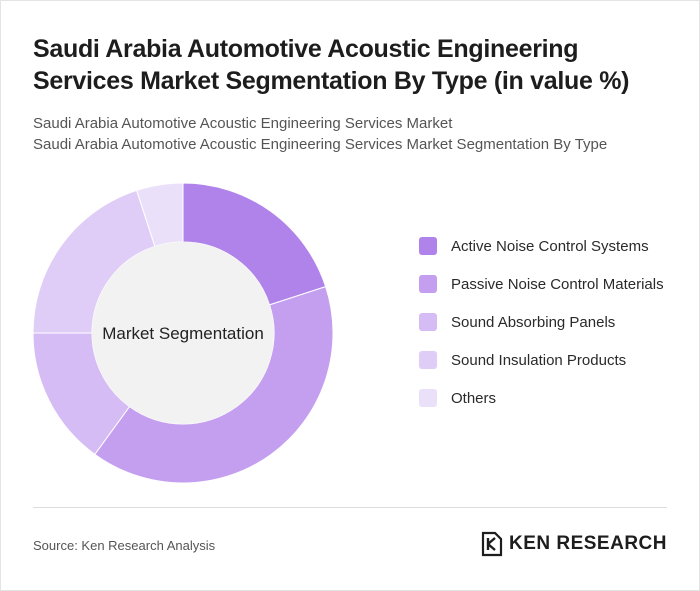  Describe the element at coordinates (492, 544) in the screenshot. I see `ken-research-logo-icon` at that location.